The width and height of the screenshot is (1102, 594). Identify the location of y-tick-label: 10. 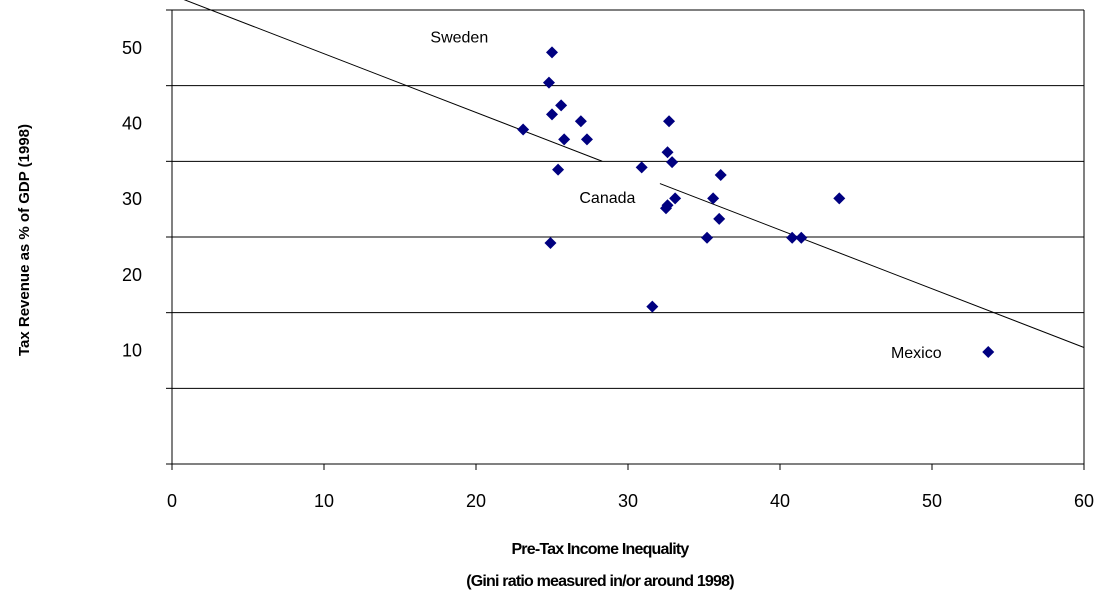
(132, 351).